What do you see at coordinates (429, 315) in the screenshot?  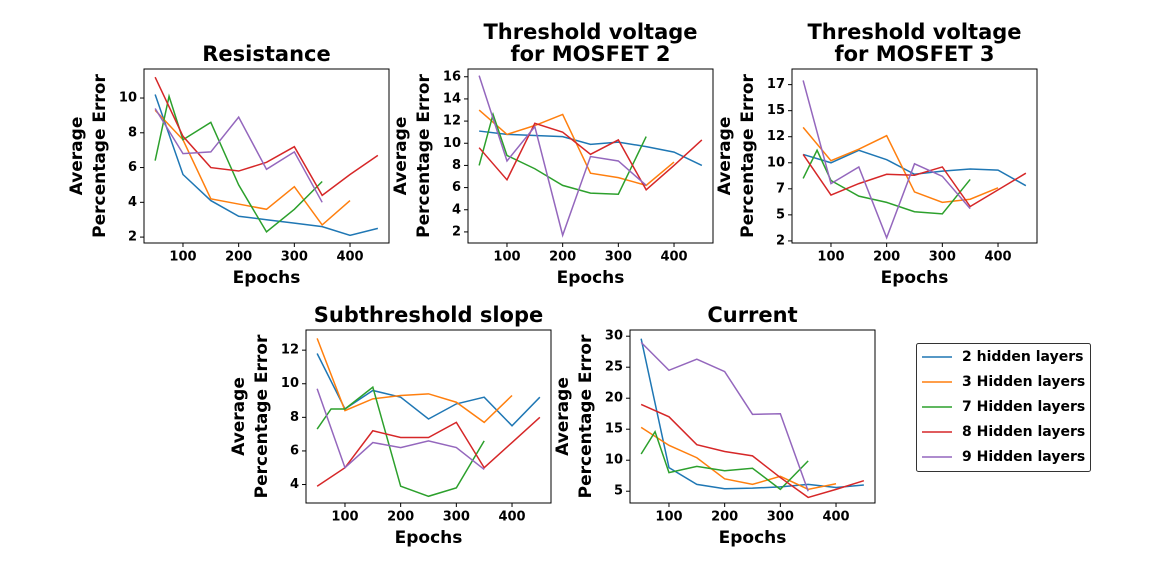 I see `chart-title: Subthreshold slope` at bounding box center [429, 315].